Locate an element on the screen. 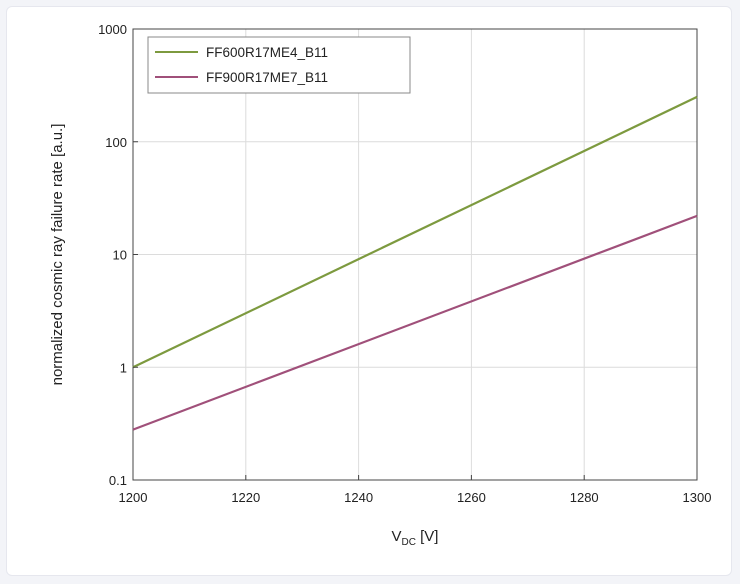 The width and height of the screenshot is (740, 584). legend-label-ff900r17me7: FF900R17ME7_B11 is located at coordinates (267, 77).